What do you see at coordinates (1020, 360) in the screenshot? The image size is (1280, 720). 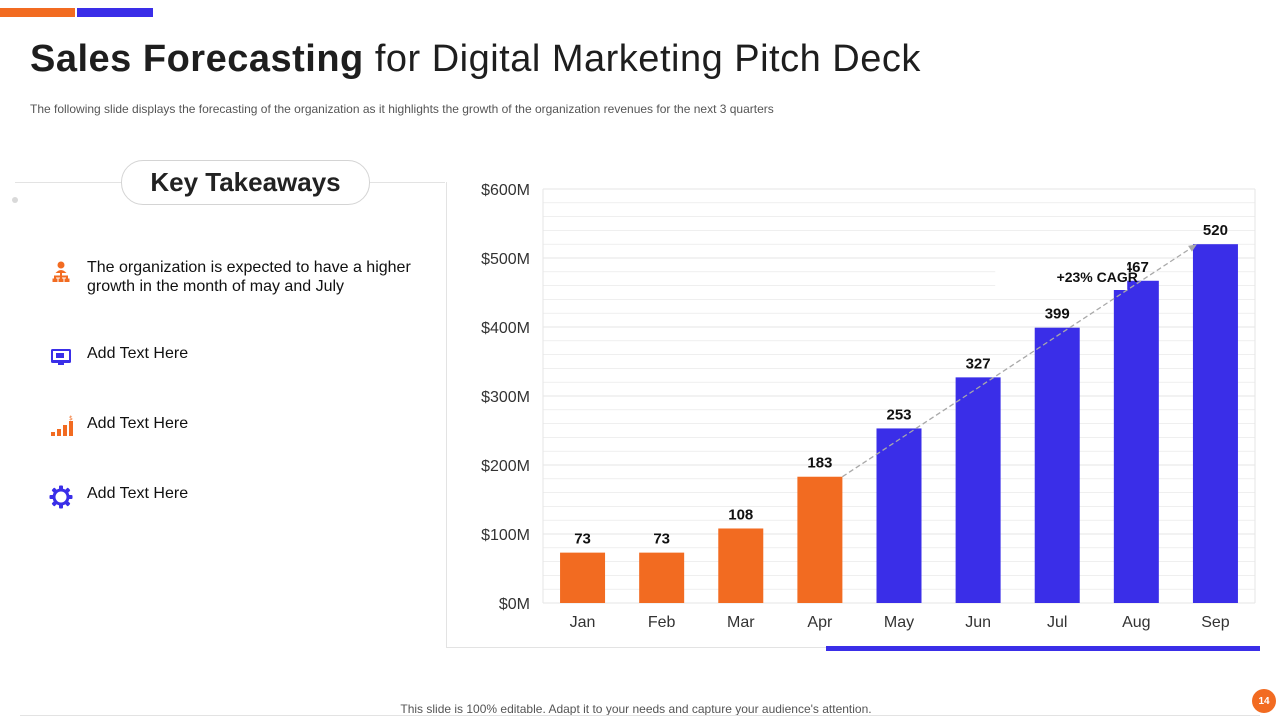 I see `cagr-trend-line` at bounding box center [1020, 360].